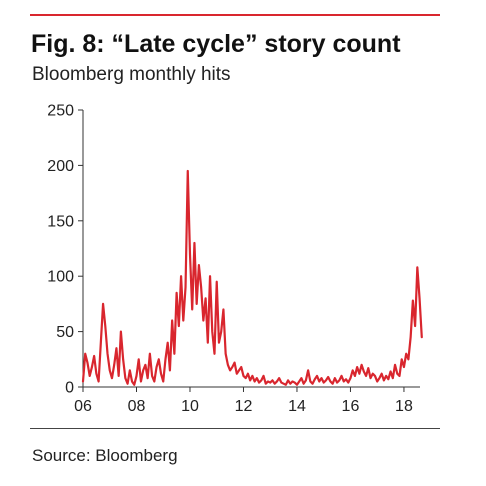 Image resolution: width=486 pixels, height=486 pixels. What do you see at coordinates (190, 406) in the screenshot?
I see `x-tick-label: 10` at bounding box center [190, 406].